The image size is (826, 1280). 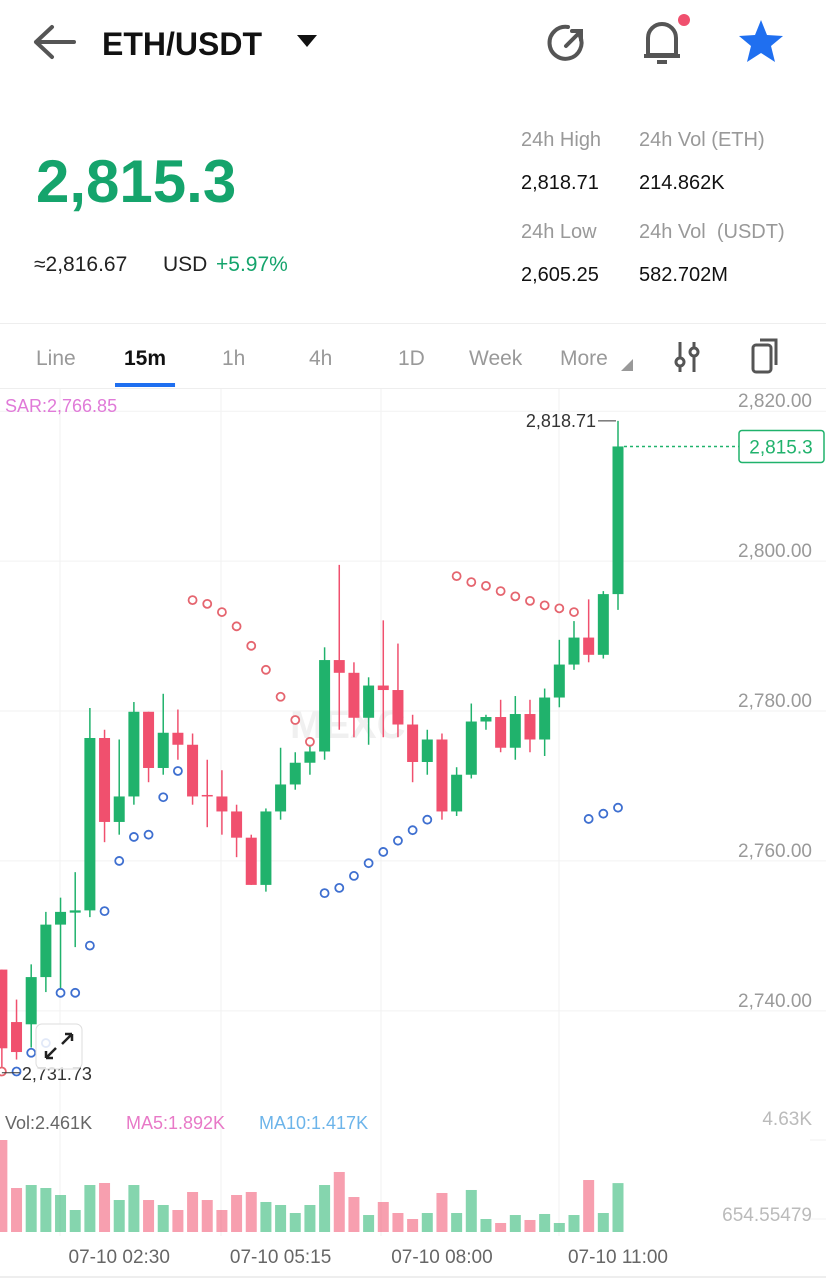 What do you see at coordinates (145, 358) in the screenshot?
I see `tab: 15m` at bounding box center [145, 358].